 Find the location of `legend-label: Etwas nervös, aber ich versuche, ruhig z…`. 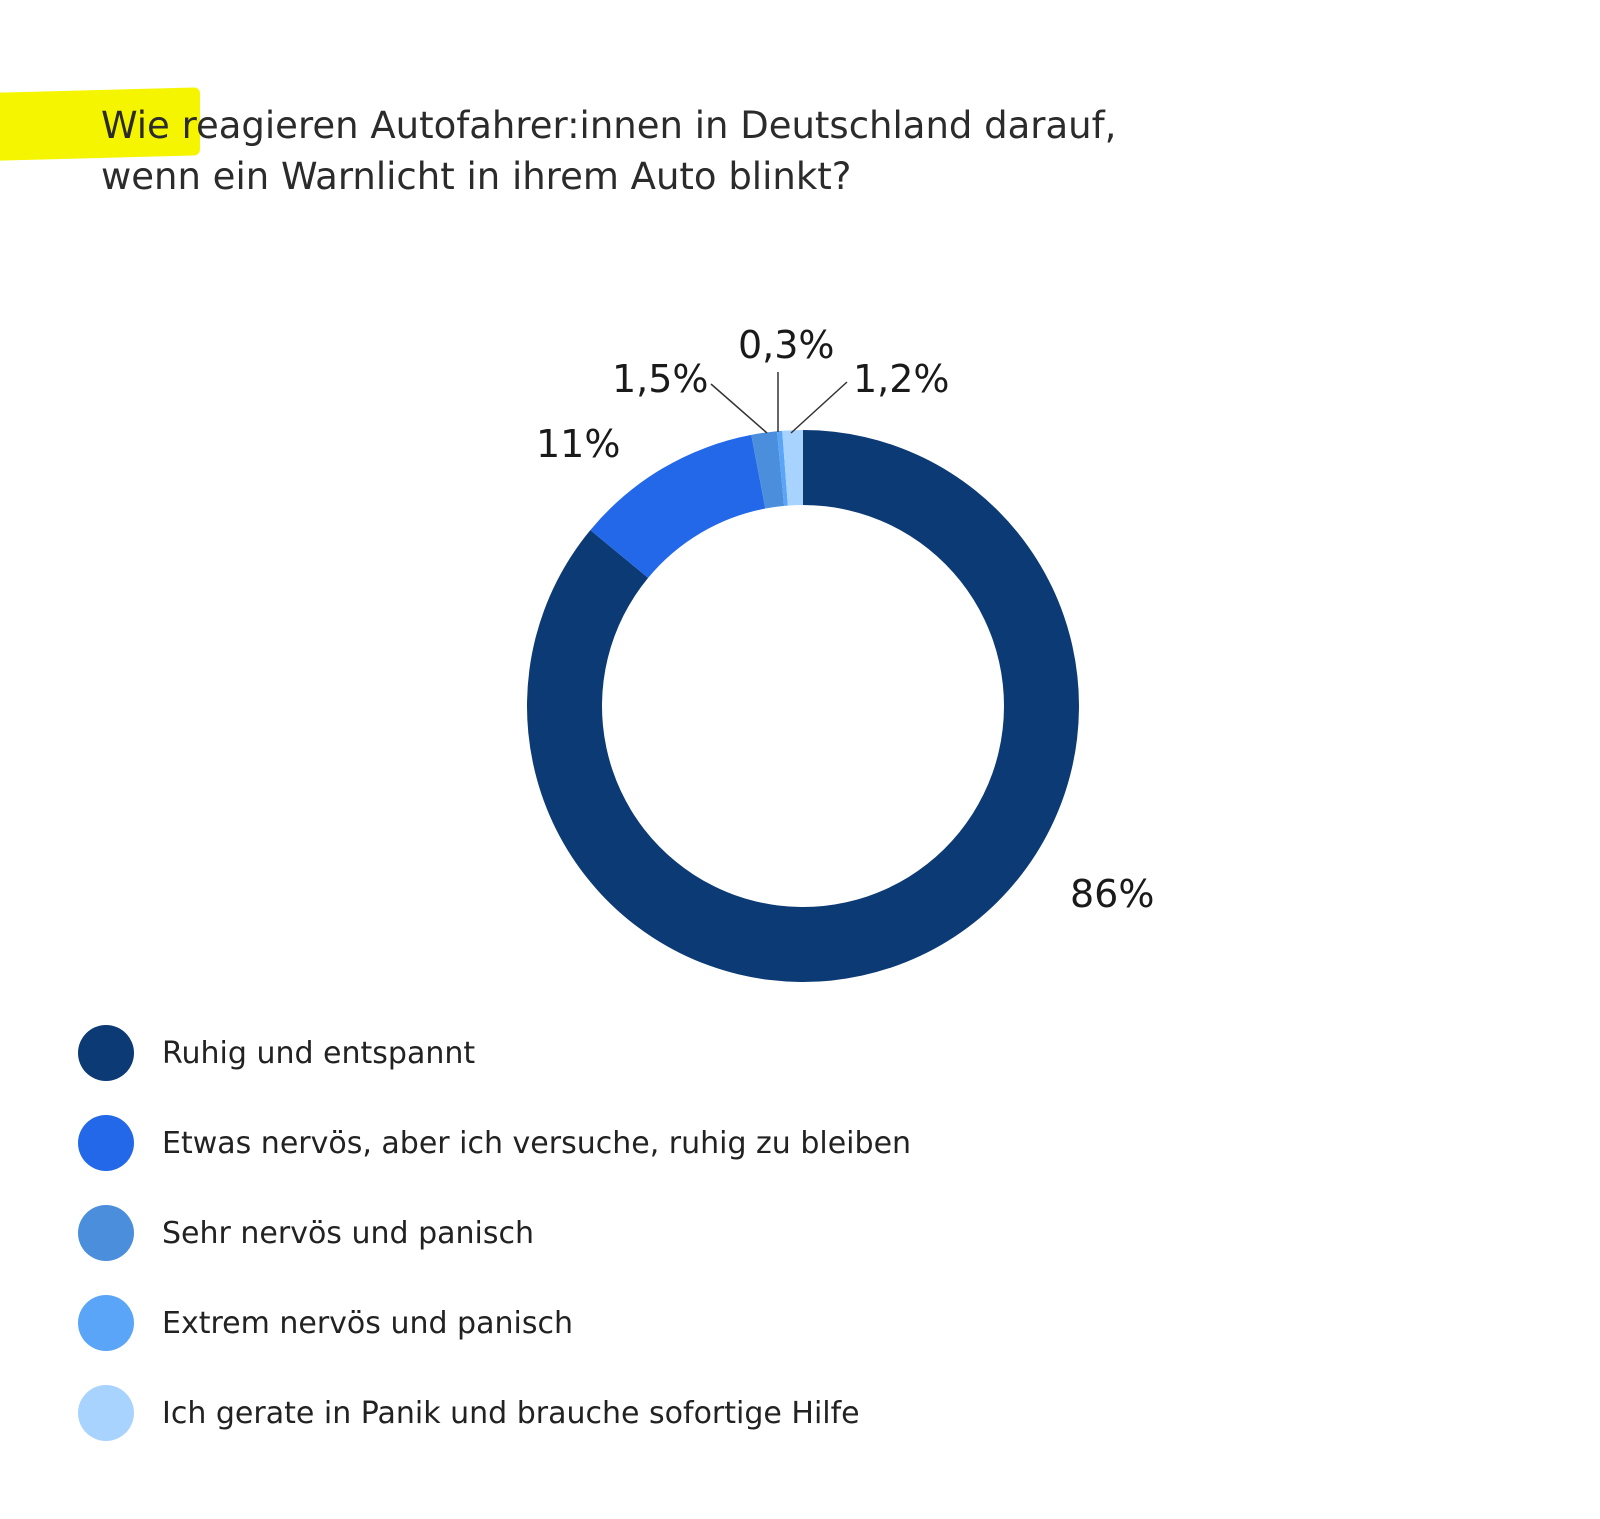

legend-label: Etwas nervös, aber ich versuche, ruhig z… is located at coordinates (537, 1143).